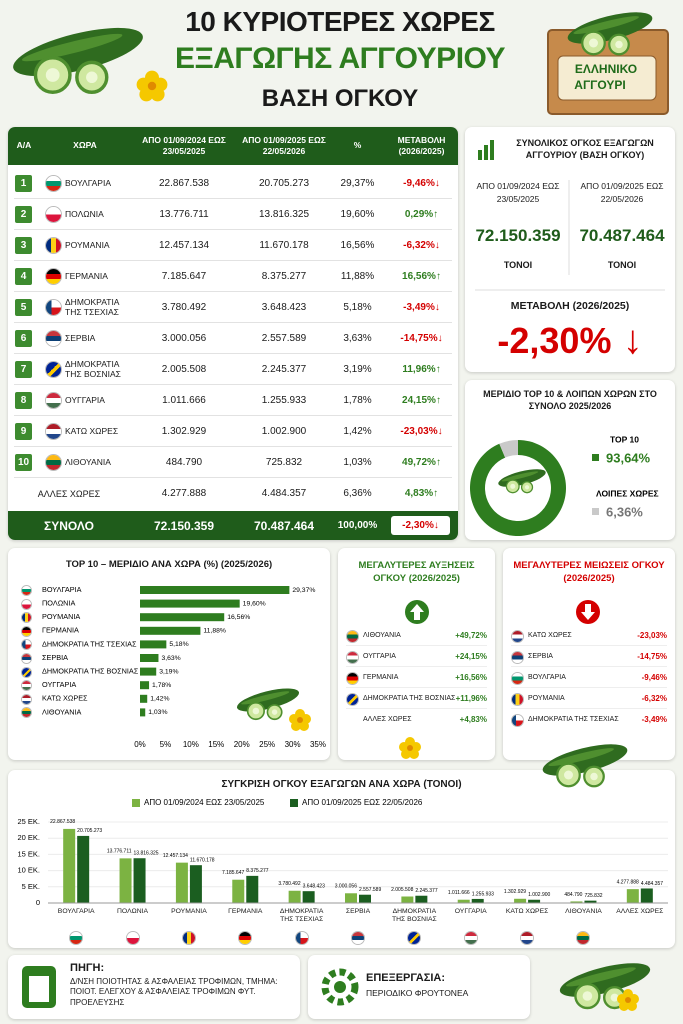 Image resolution: width=683 pixels, height=1024 pixels. What do you see at coordinates (184, 525) in the screenshot?
I see `total-value: 72.150.359` at bounding box center [184, 525].